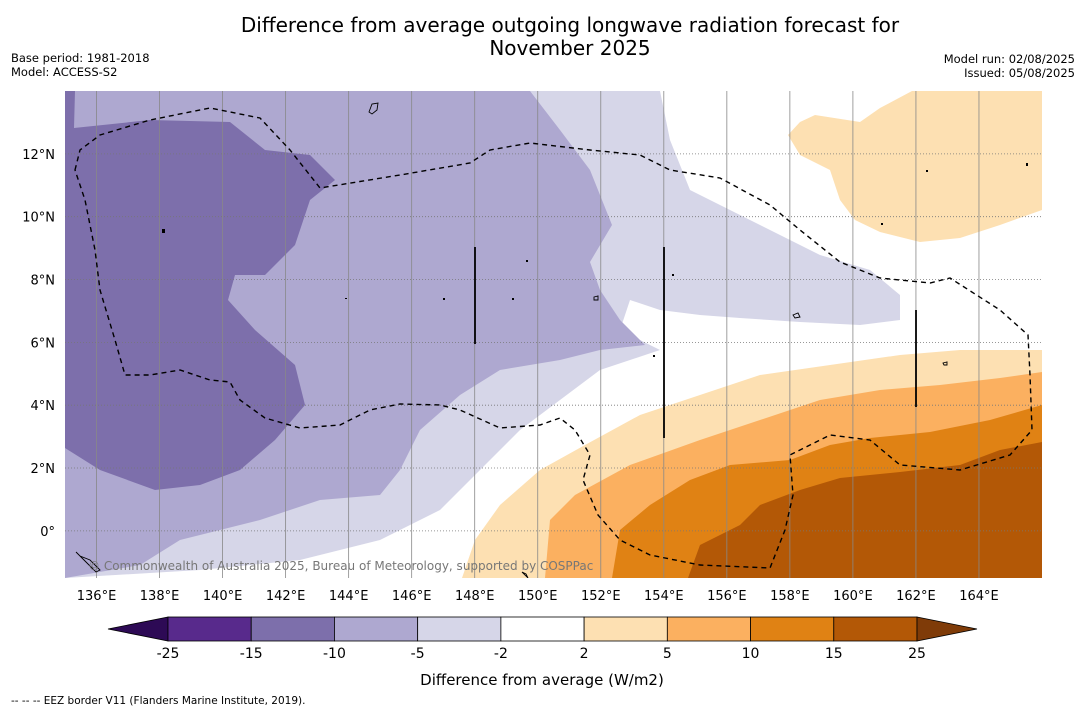 The height and width of the screenshot is (713, 1085). I want to click on colorbar-tick-label: 5, so click(667, 654).